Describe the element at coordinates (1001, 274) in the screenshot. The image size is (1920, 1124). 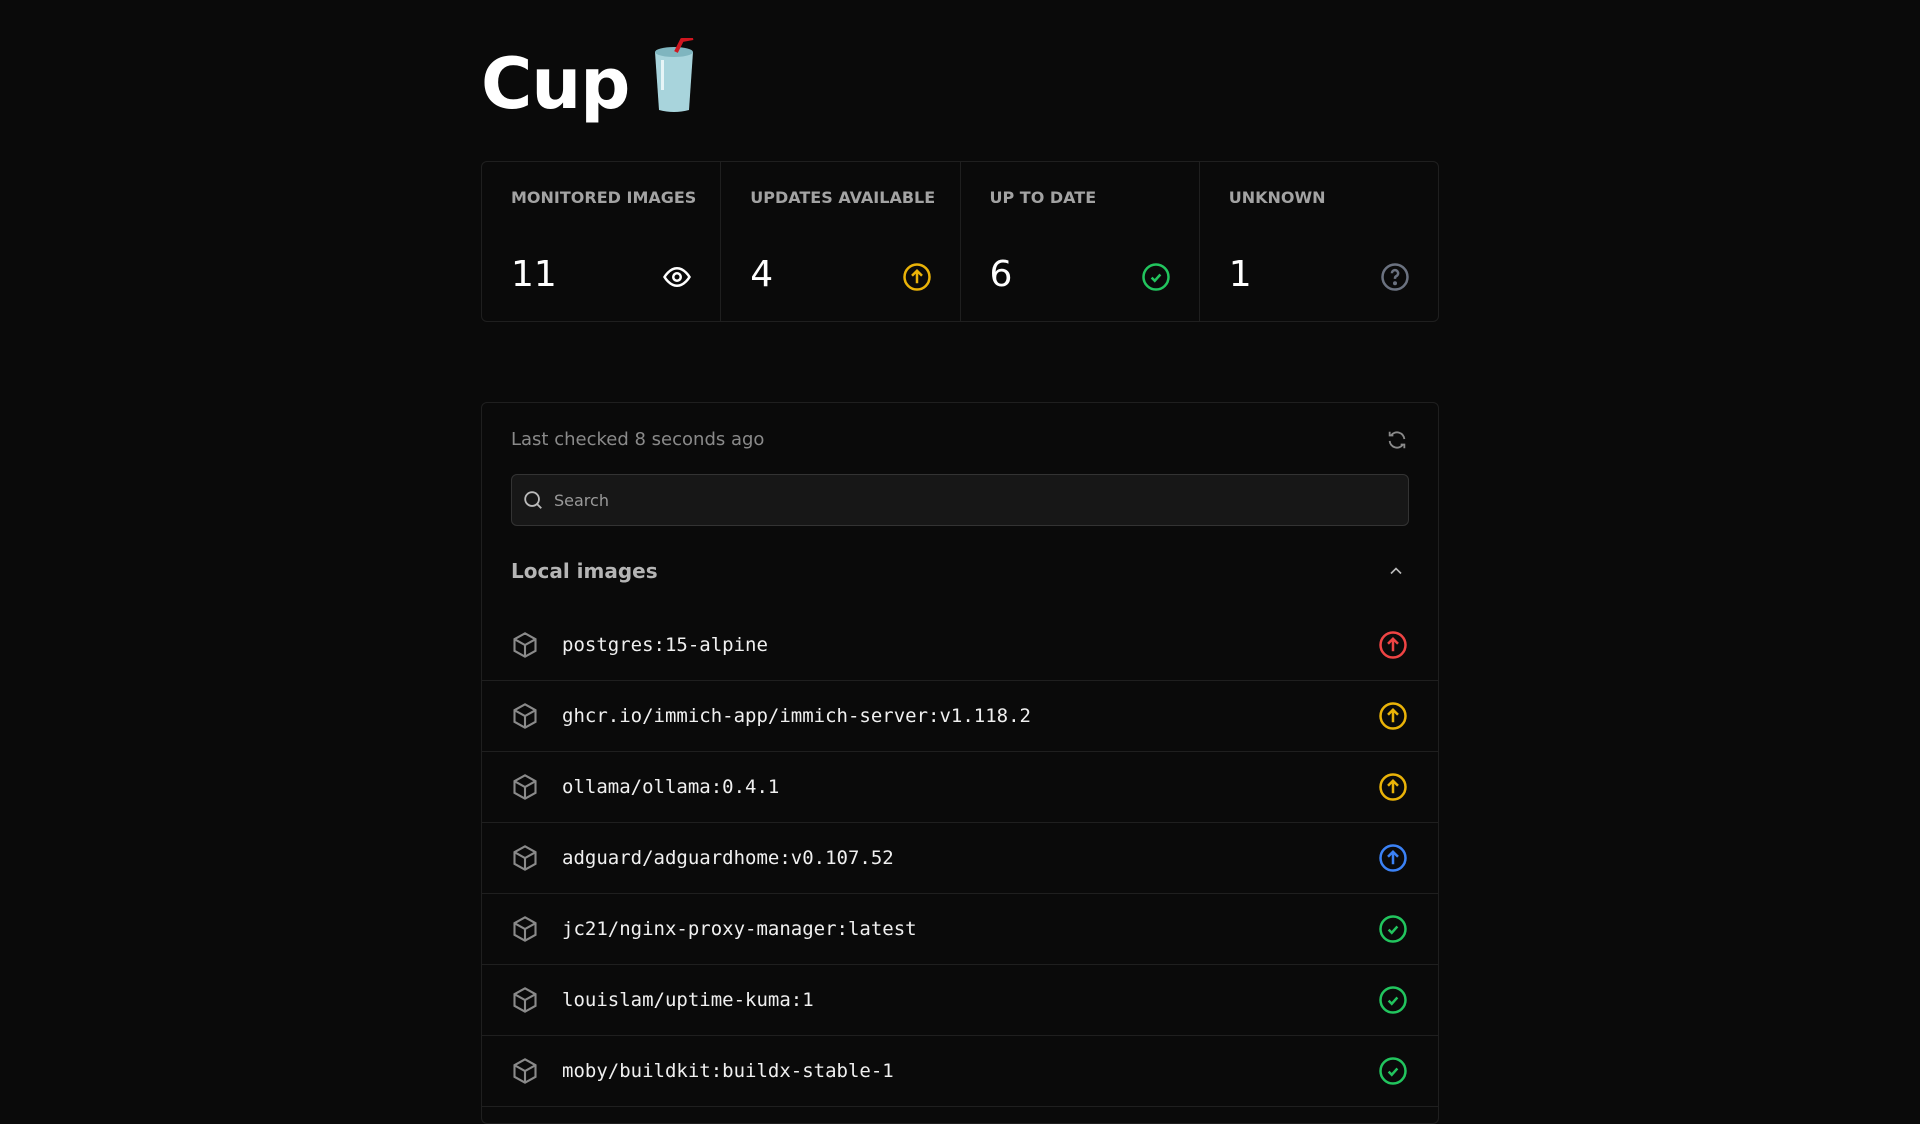
I see `stat-value: 6` at that location.